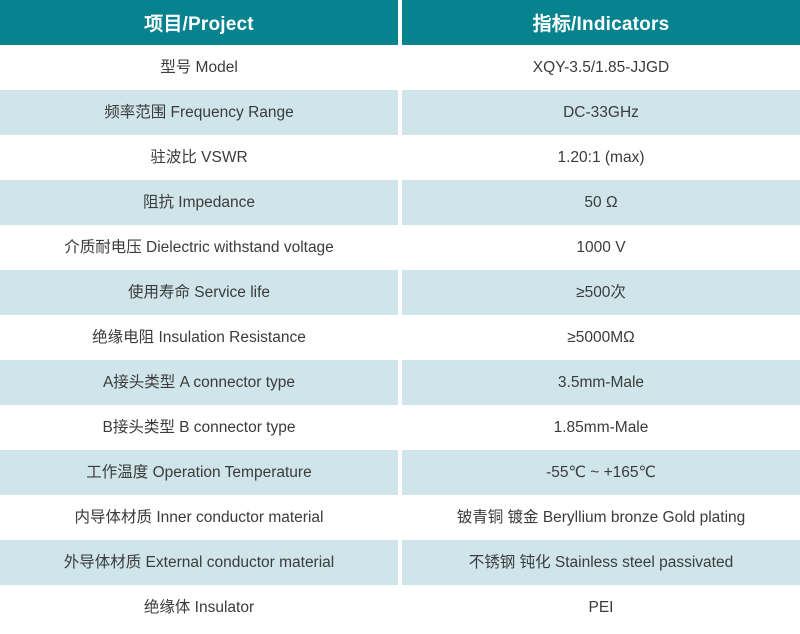  Describe the element at coordinates (199, 202) in the screenshot. I see `cell-project: 阻抗 Impedance` at that location.